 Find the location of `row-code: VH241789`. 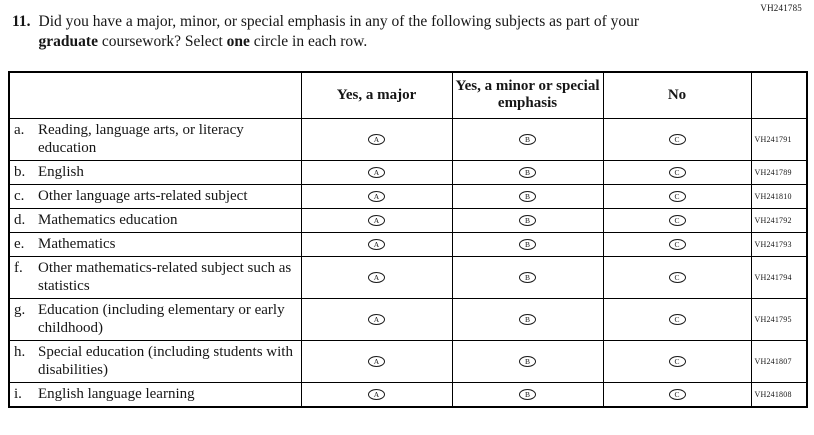

row-code: VH241789 is located at coordinates (779, 172).